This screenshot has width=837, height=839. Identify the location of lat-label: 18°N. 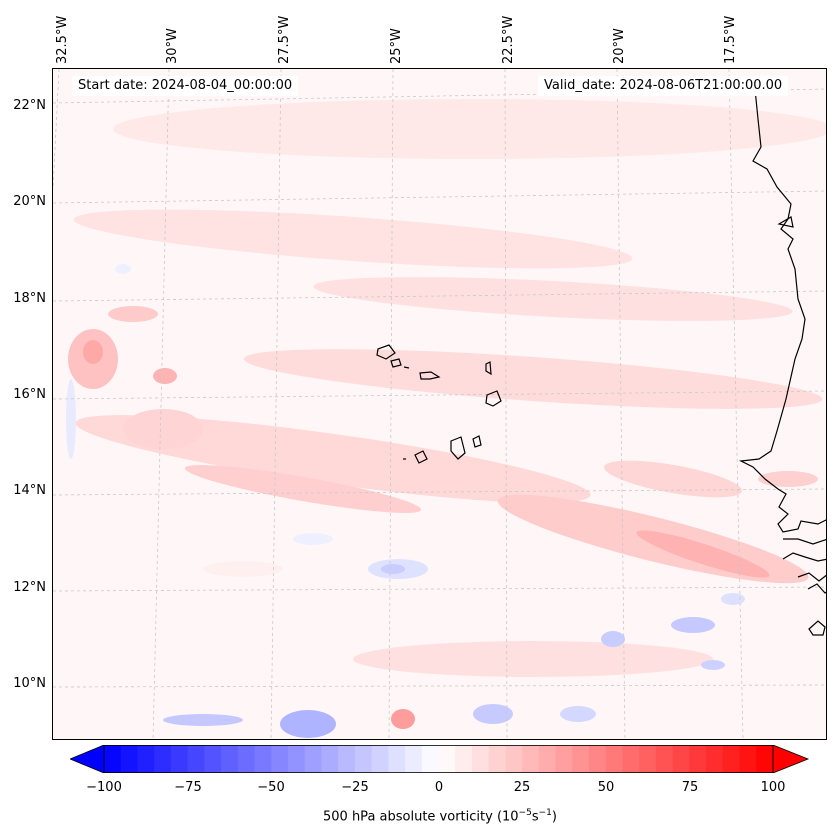
(29, 298).